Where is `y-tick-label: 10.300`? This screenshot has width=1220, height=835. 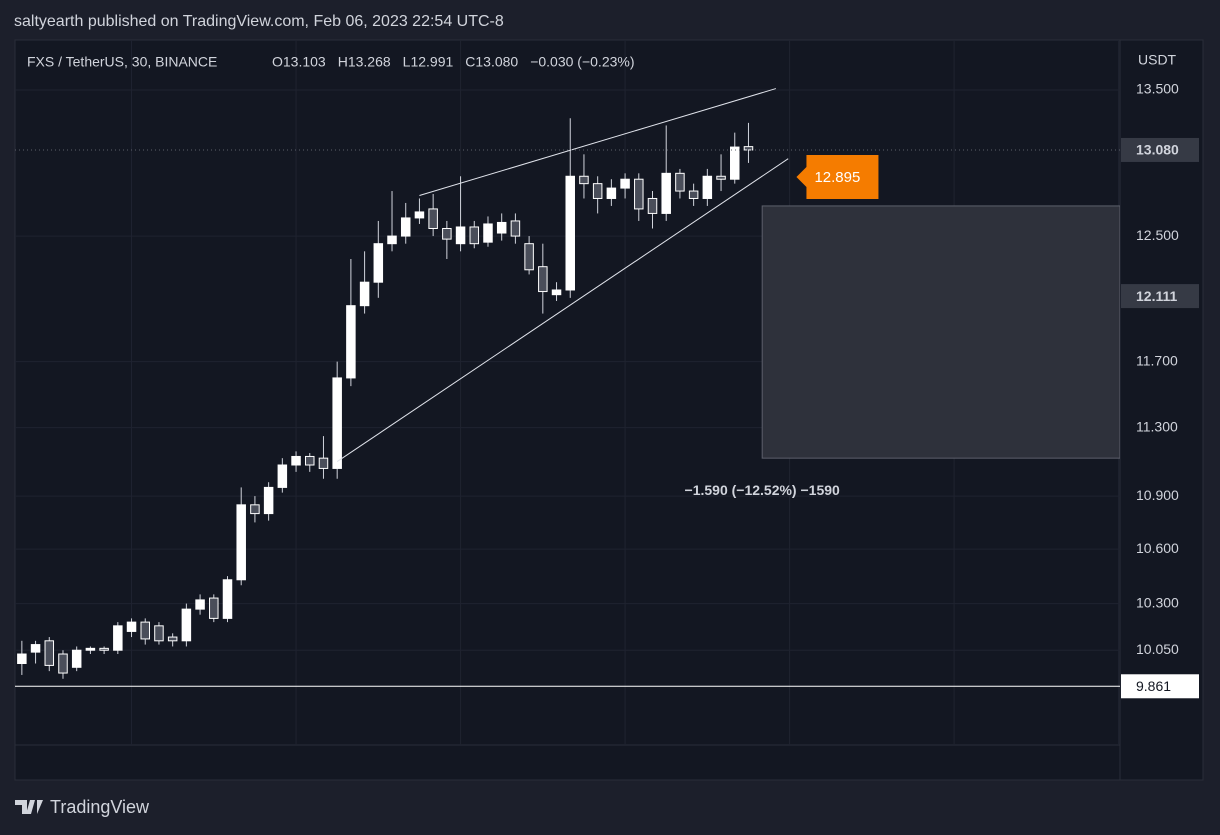 y-tick-label: 10.300 is located at coordinates (1157, 602).